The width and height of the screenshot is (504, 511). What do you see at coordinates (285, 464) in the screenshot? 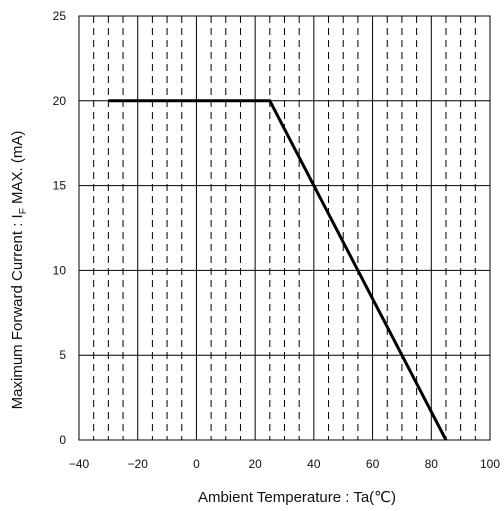
I see `x-axis-ticks: −40 −20 0 20 40 60 80 100` at bounding box center [285, 464].